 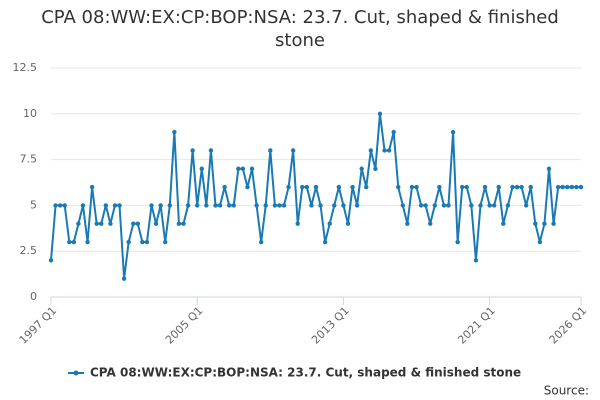 I want to click on y-tick-label: 10, so click(x=30, y=113).